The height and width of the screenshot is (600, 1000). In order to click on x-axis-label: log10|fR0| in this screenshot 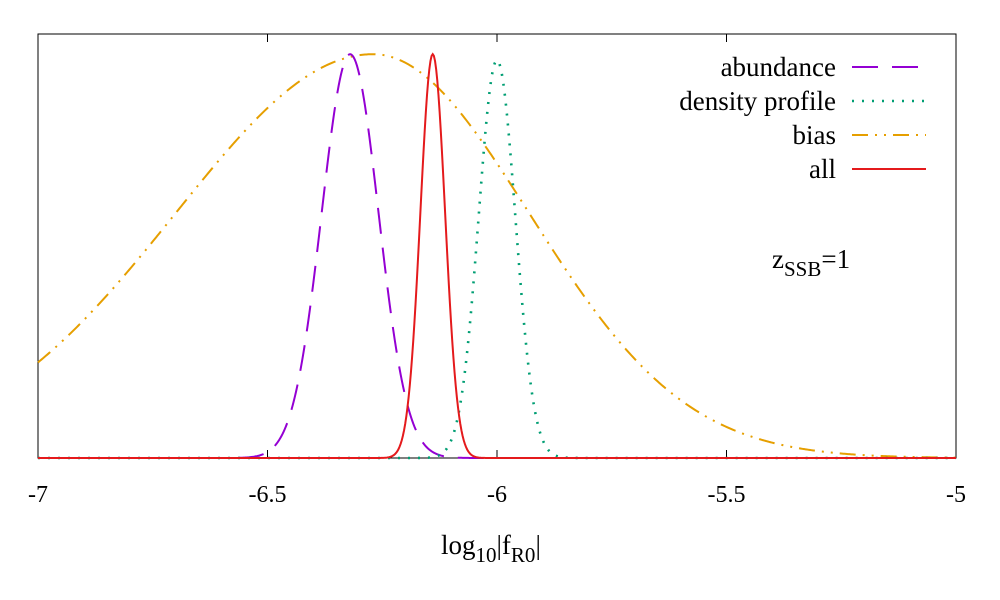, I will do `click(491, 548)`.